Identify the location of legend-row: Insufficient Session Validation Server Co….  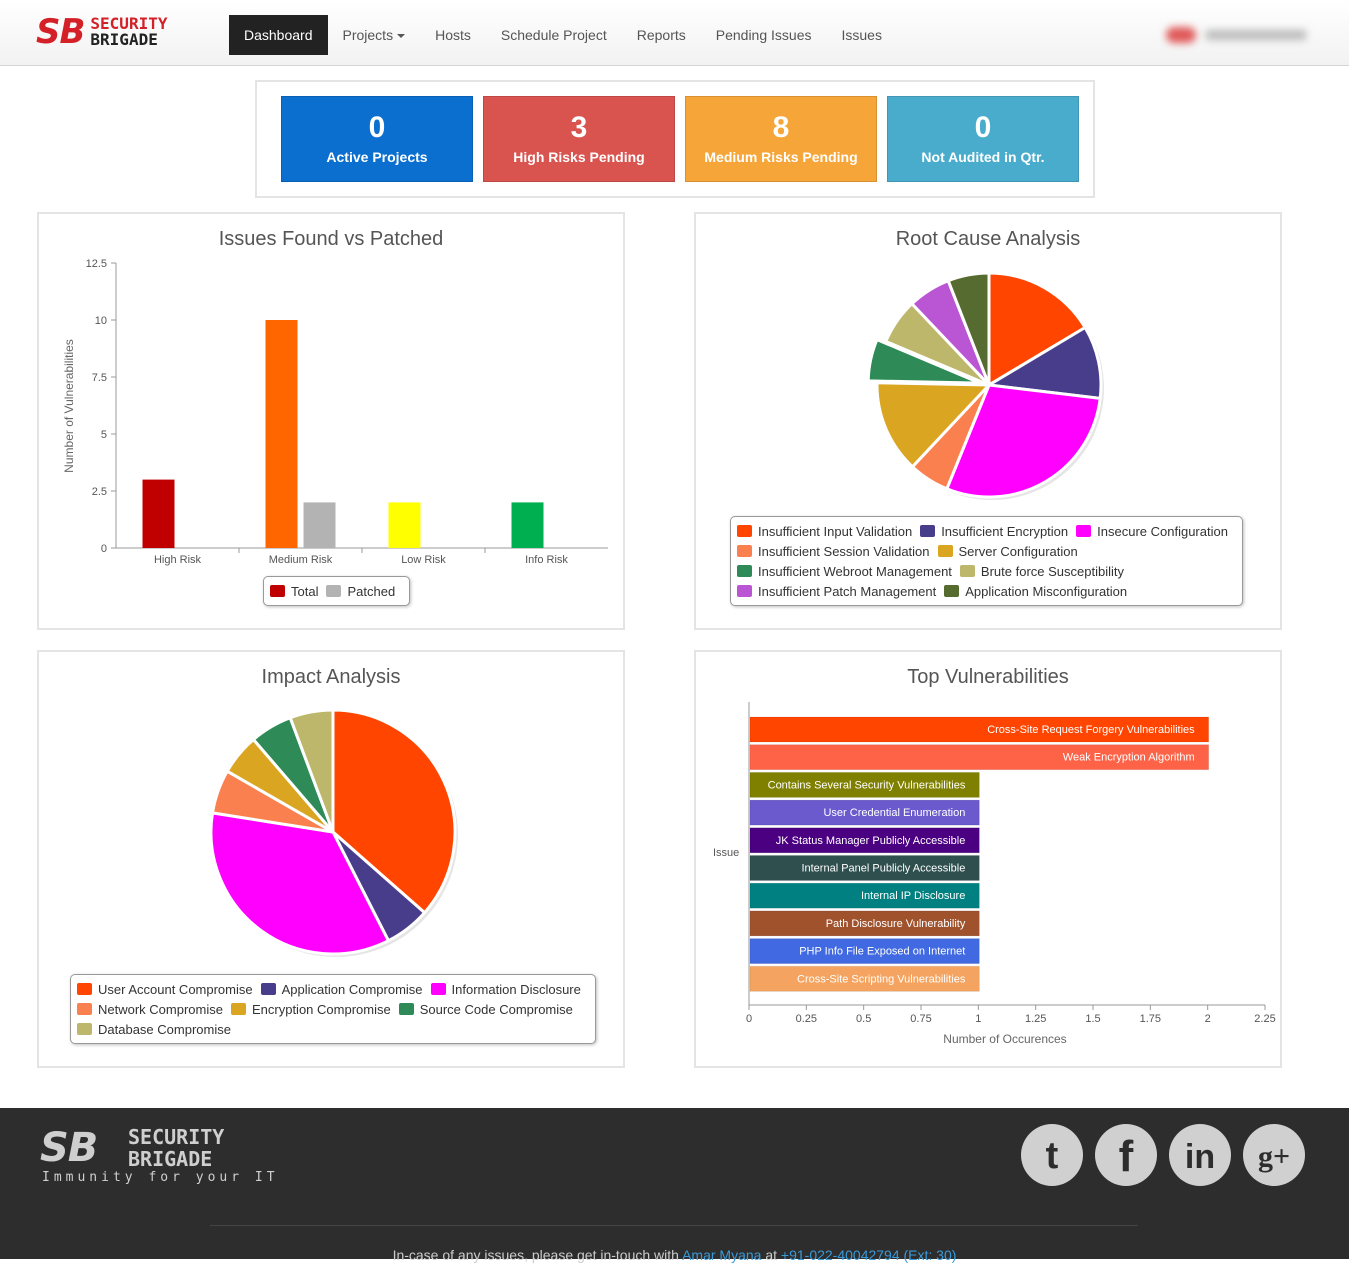
(986, 551).